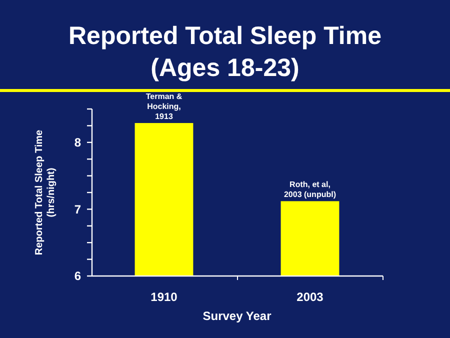 This screenshot has width=450, height=338. What do you see at coordinates (78, 209) in the screenshot?
I see `y-tick-label: 7` at bounding box center [78, 209].